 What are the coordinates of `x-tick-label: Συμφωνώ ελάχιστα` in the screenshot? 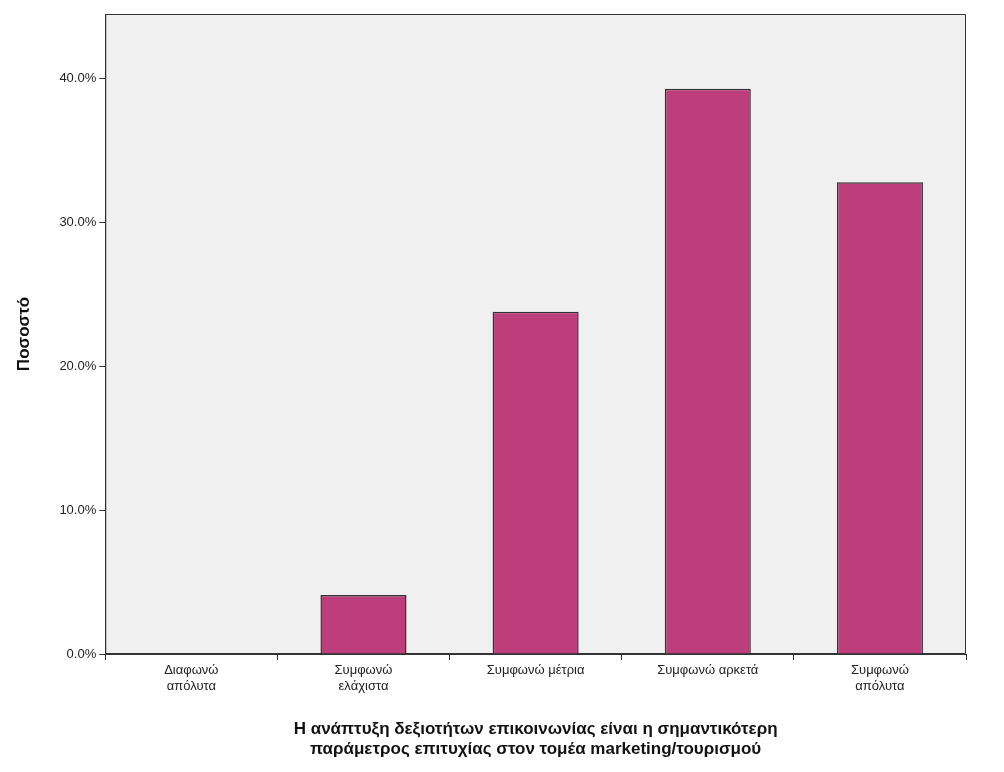 It's located at (363, 677).